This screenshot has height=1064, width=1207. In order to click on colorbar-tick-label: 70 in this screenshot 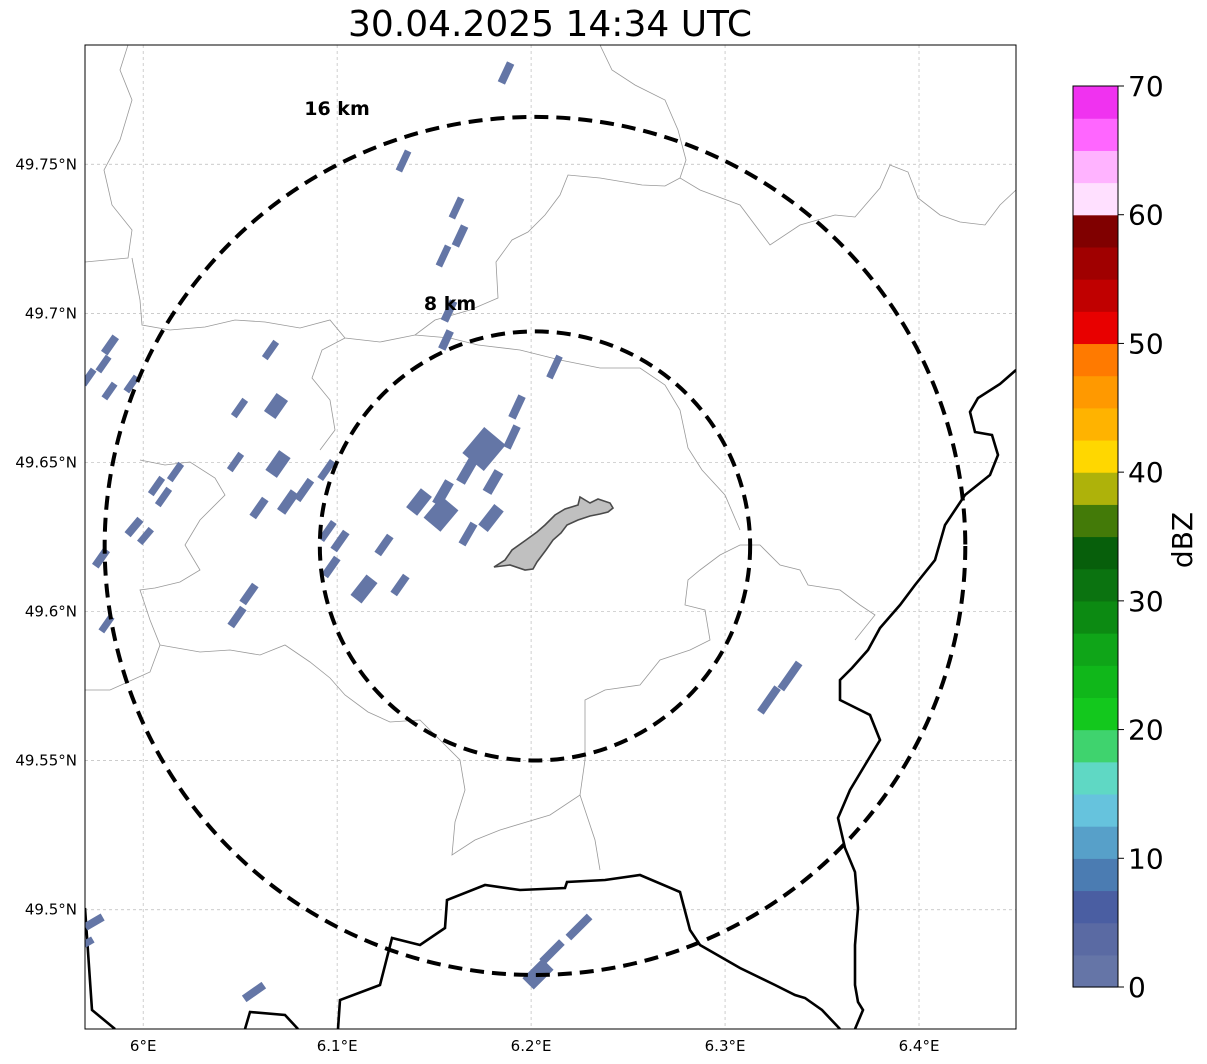, I will do `click(1146, 86)`.